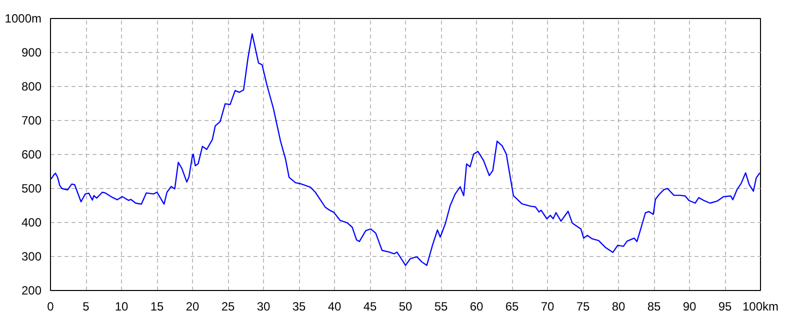 The image size is (800, 320). I want to click on x-tick-label: 80, so click(619, 307).